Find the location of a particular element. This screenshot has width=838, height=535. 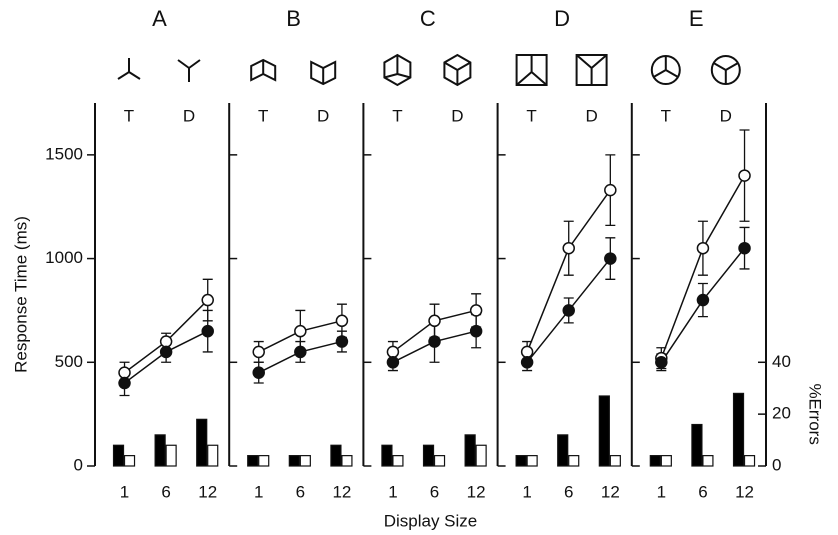

y2-tick-label: 20 is located at coordinates (781, 413).